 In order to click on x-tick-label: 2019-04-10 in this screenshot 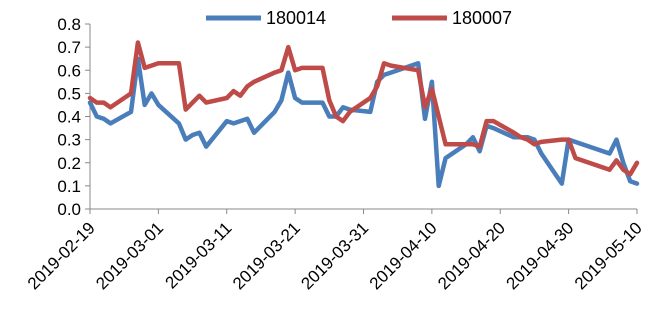, I will do `click(403, 255)`.